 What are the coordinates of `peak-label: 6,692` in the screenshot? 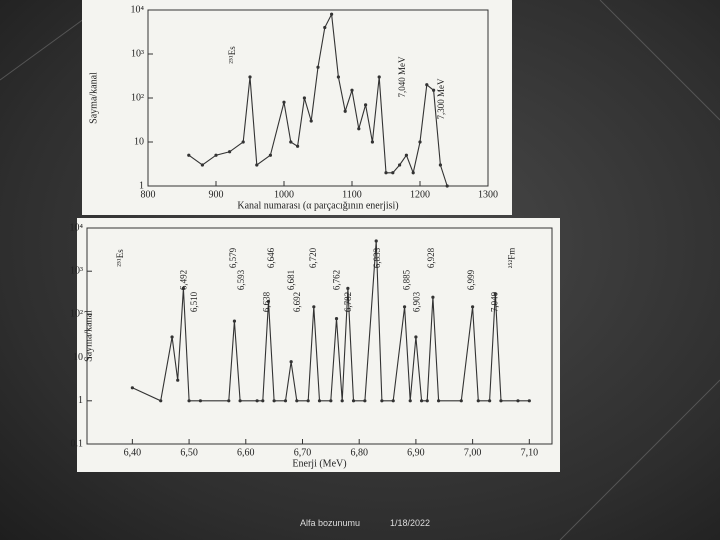 It's located at (297, 302).